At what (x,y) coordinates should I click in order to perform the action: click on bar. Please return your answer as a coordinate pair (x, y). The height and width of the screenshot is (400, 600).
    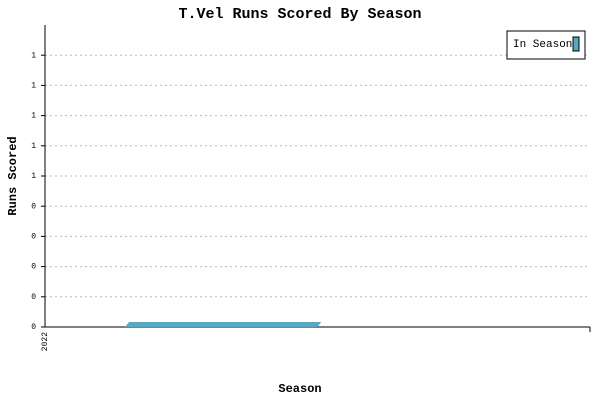
    Looking at the image, I should click on (223, 324).